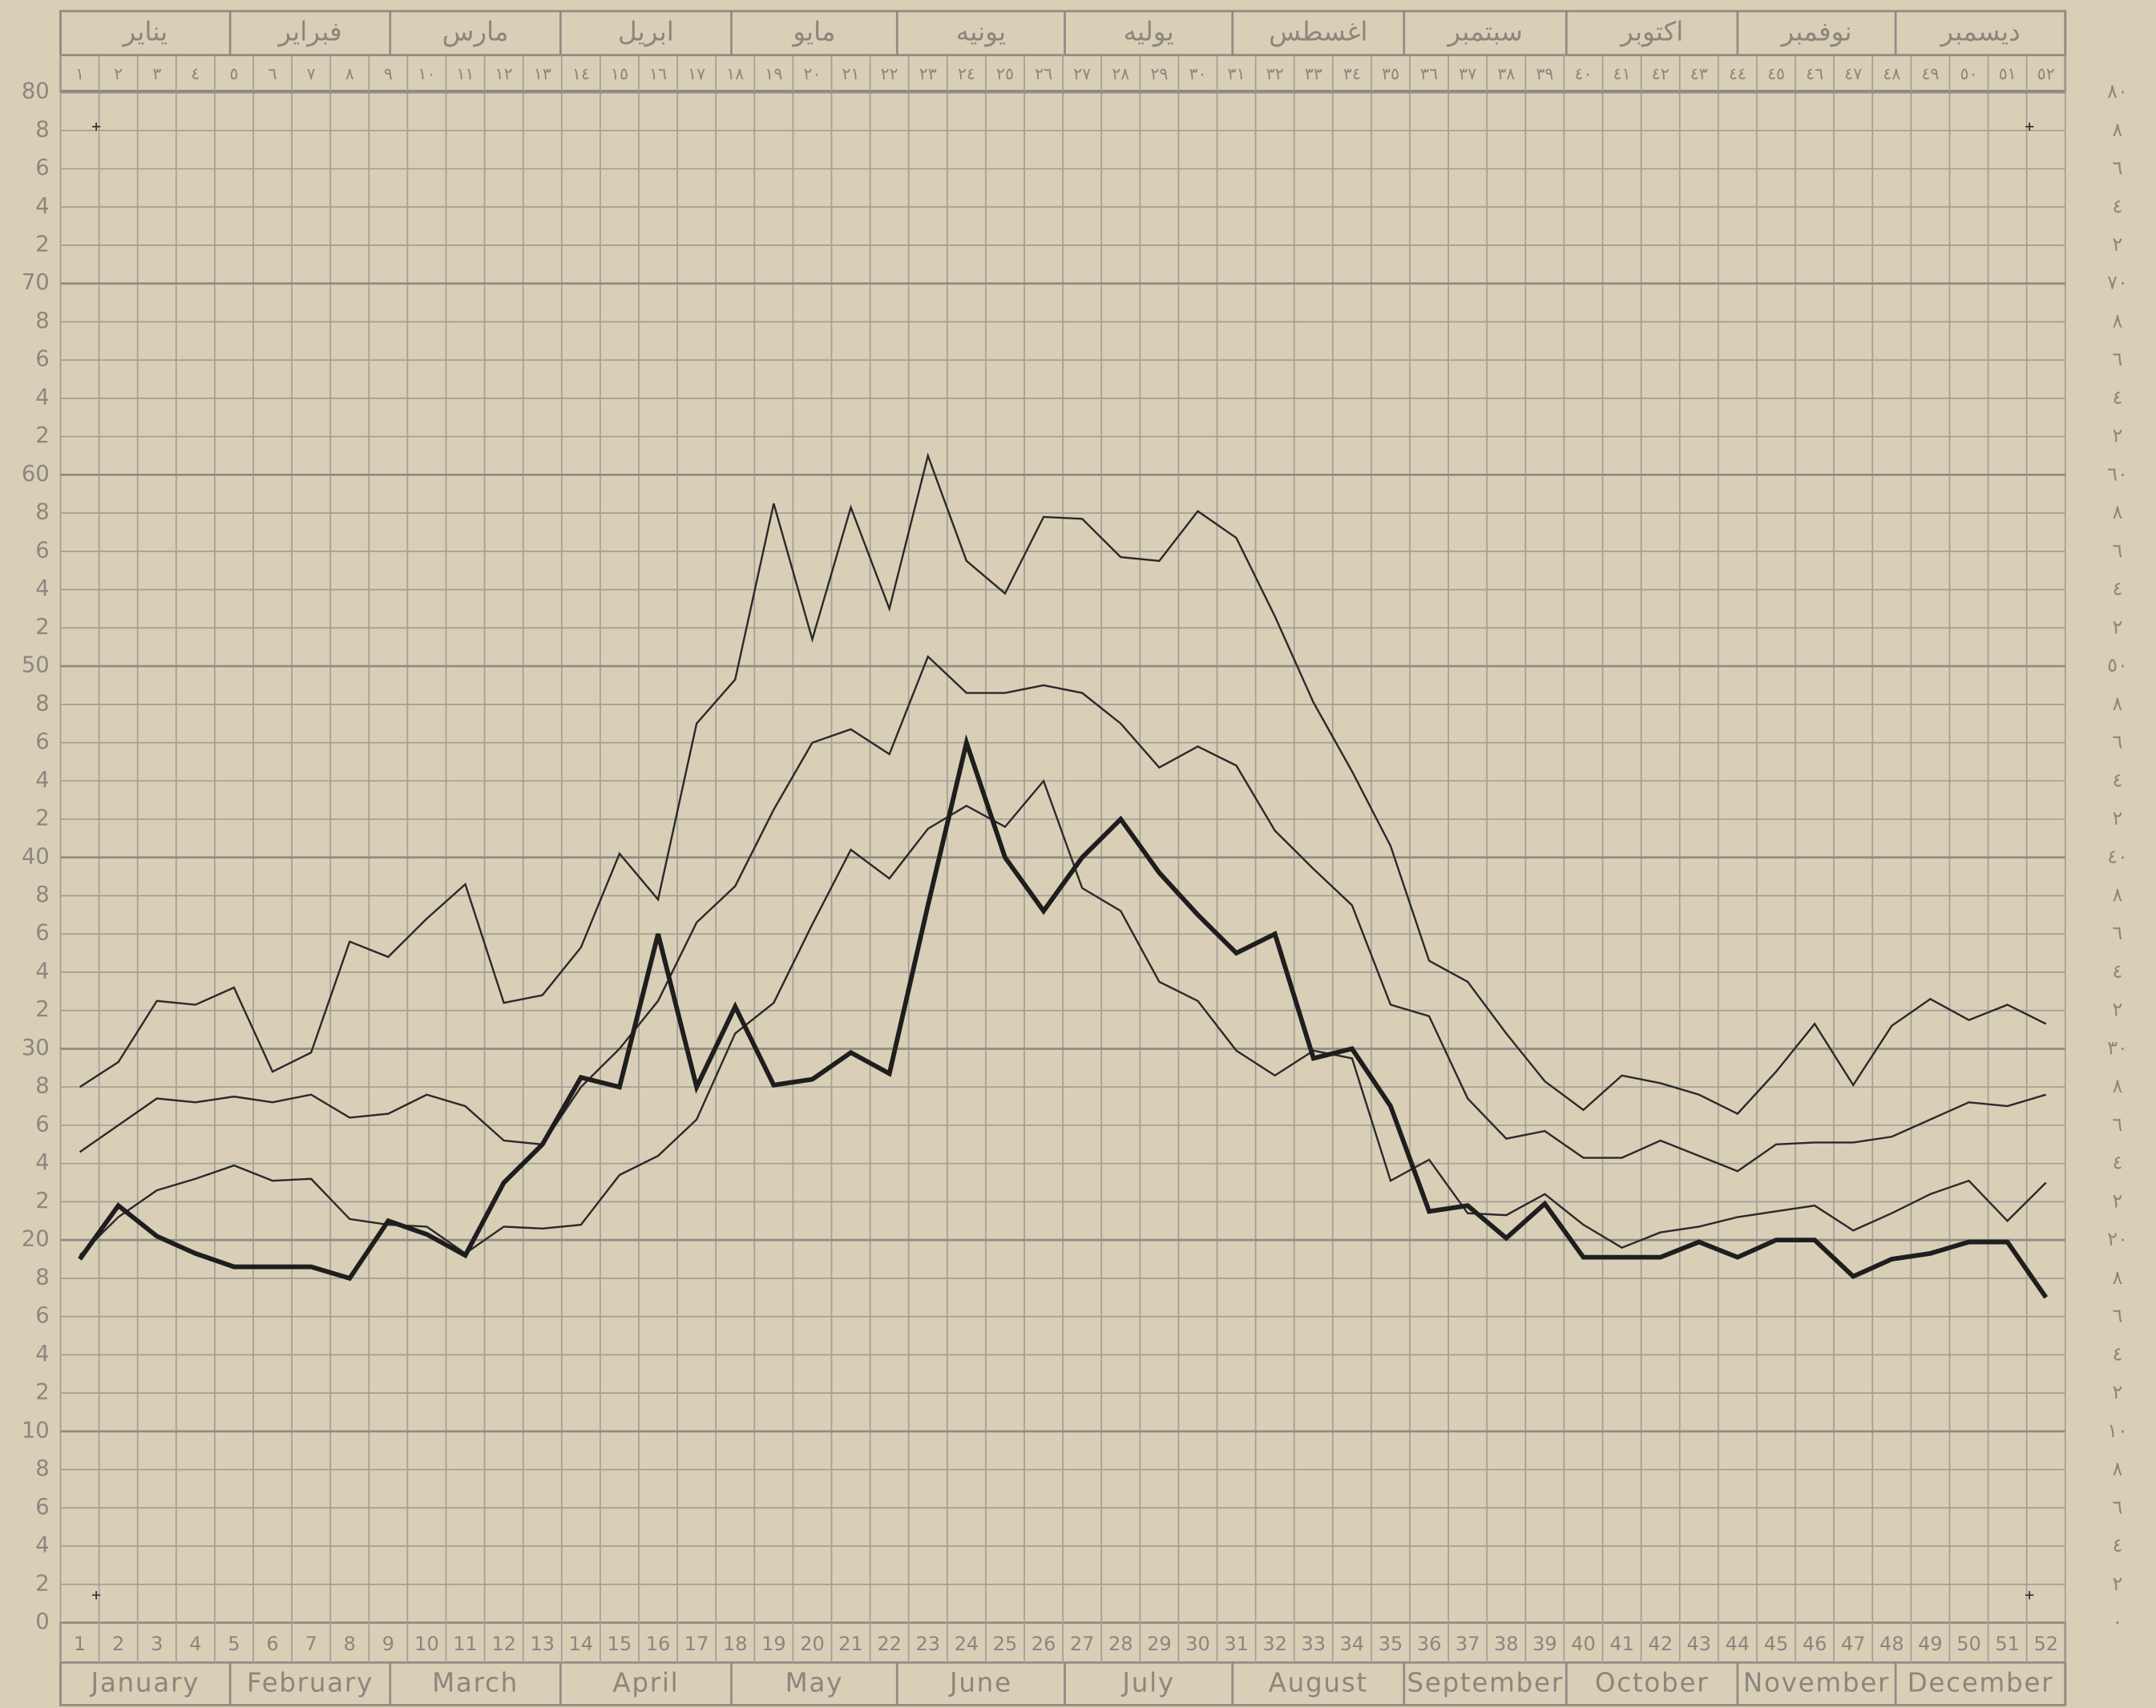 Image resolution: width=2156 pixels, height=1708 pixels. I want to click on month-label-arabic: مارس, so click(475, 31).